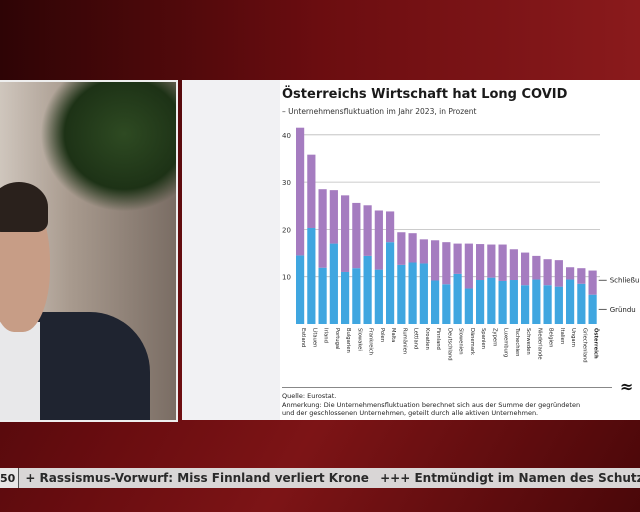 Image resolution: width=640 pixels, height=512 pixels. I want to click on x-tick-label: Rumänien, so click(404, 341).